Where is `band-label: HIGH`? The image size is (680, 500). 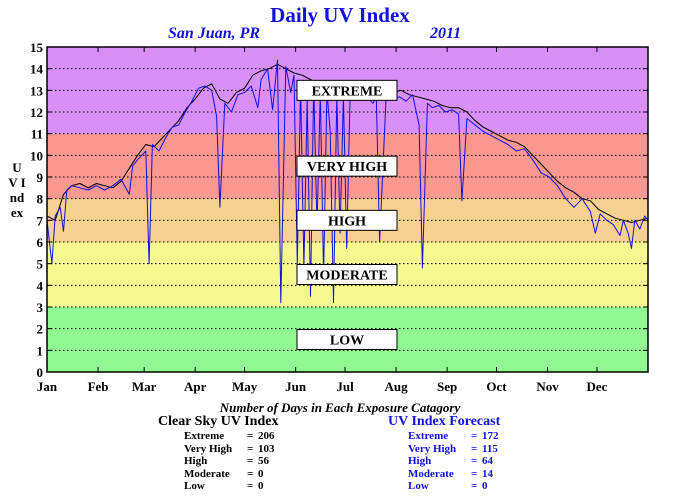
band-label: HIGH is located at coordinates (347, 221).